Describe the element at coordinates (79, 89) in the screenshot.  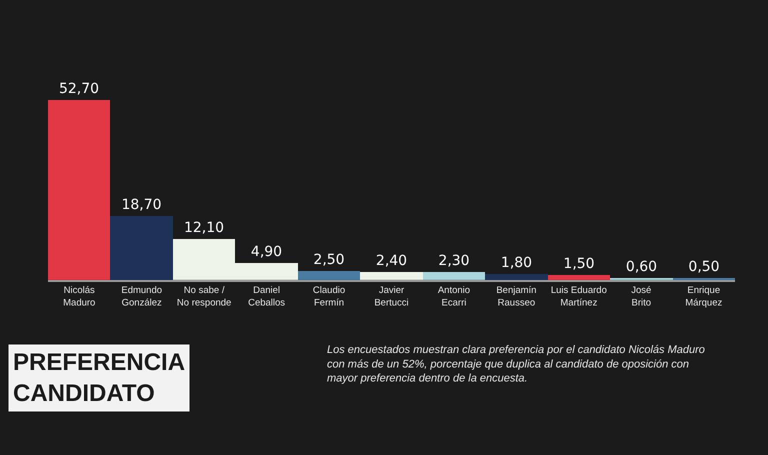
I see `data-label: 52,70` at that location.